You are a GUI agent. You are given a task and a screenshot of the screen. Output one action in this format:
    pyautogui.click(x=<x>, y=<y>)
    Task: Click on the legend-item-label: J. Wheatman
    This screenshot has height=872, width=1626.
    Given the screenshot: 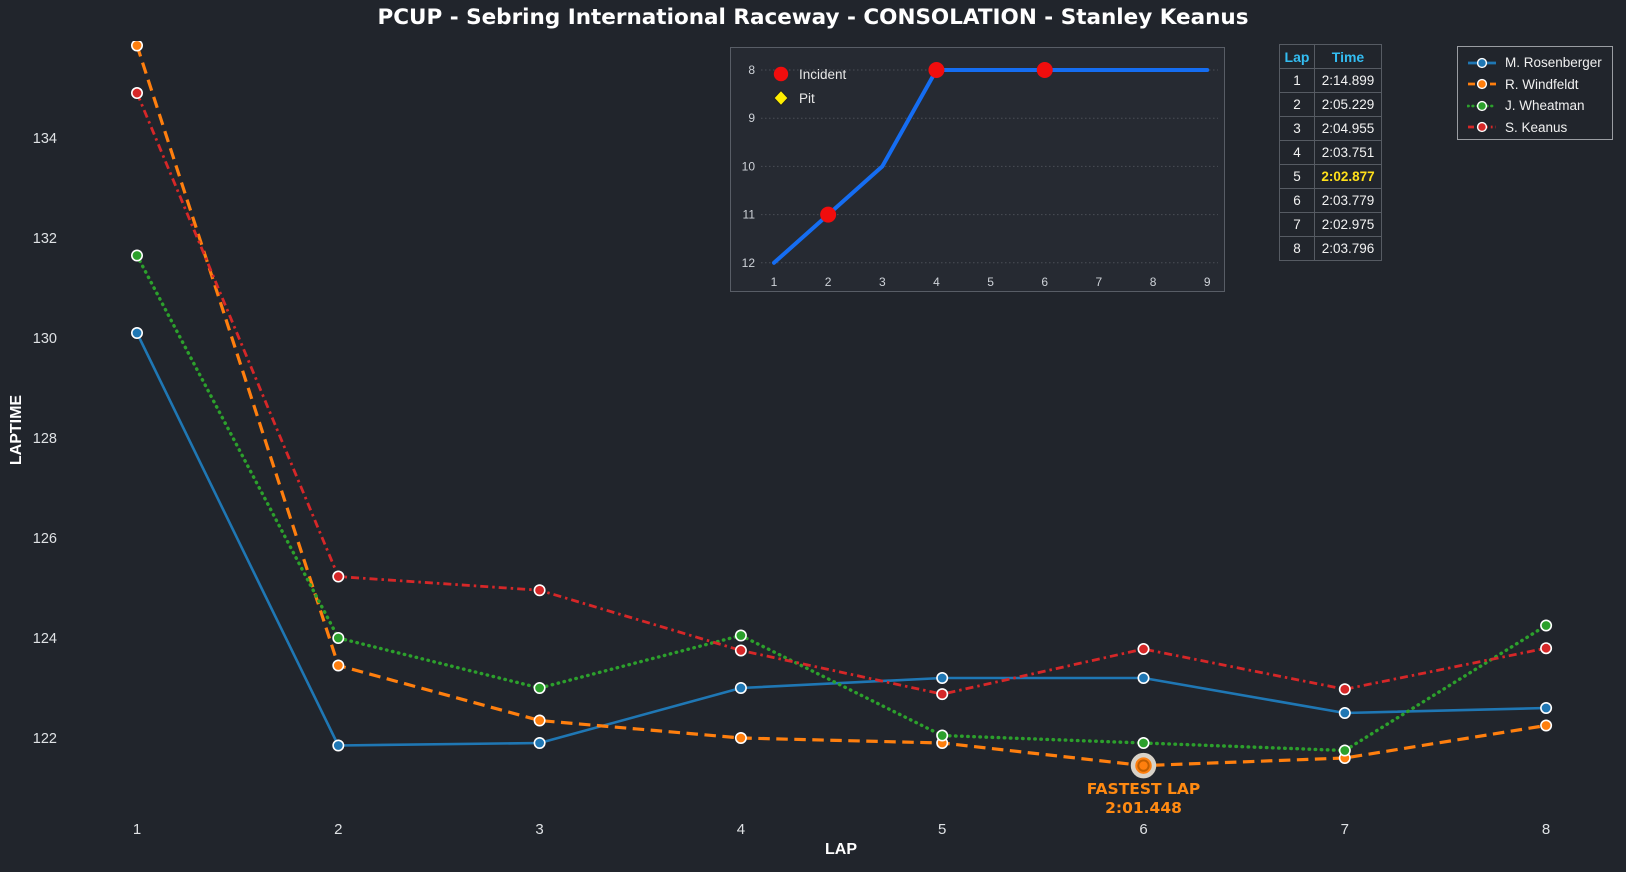 What is the action you would take?
    pyautogui.click(x=1545, y=106)
    